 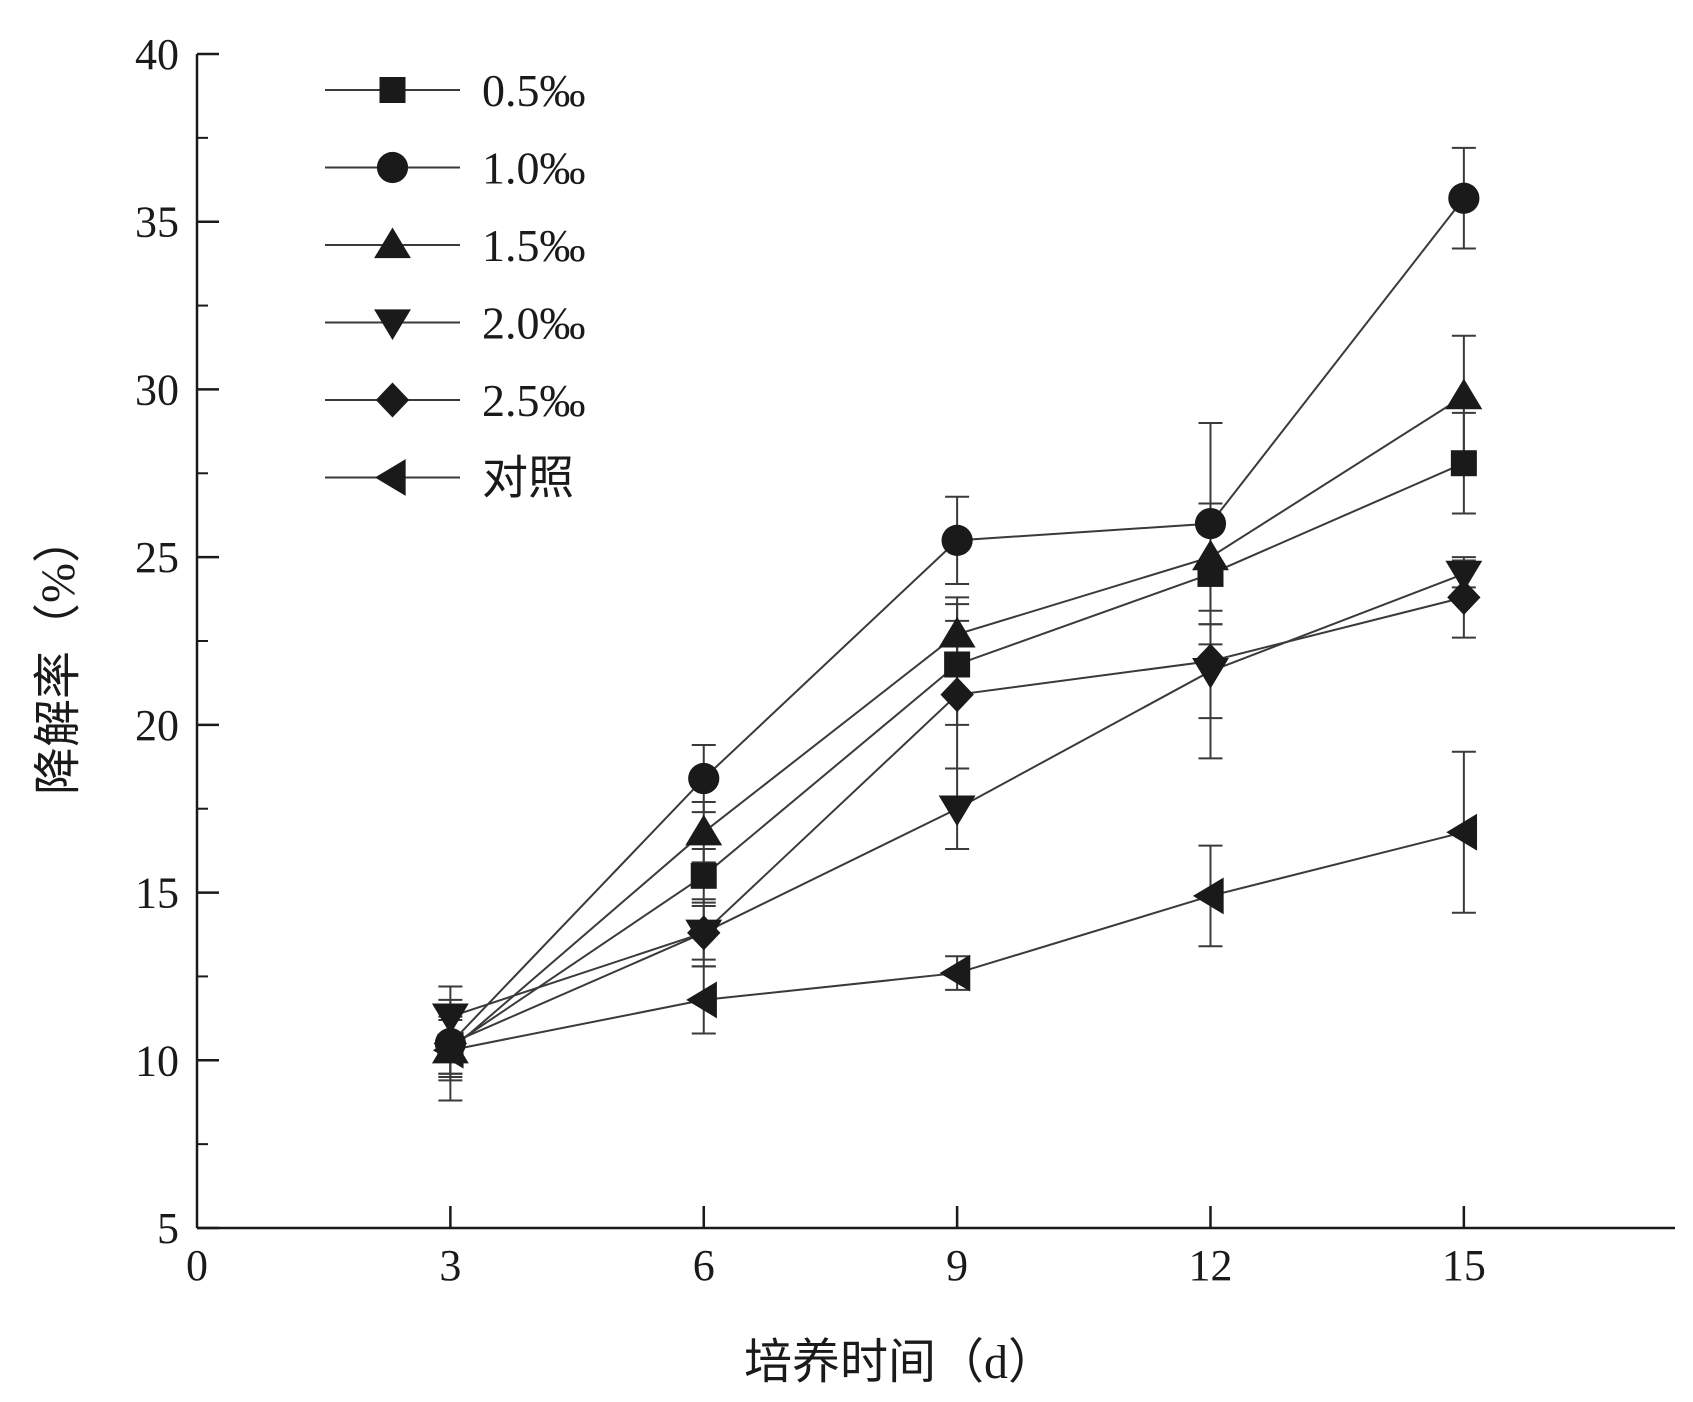 I want to click on y-tick-label: 25, so click(x=157, y=557).